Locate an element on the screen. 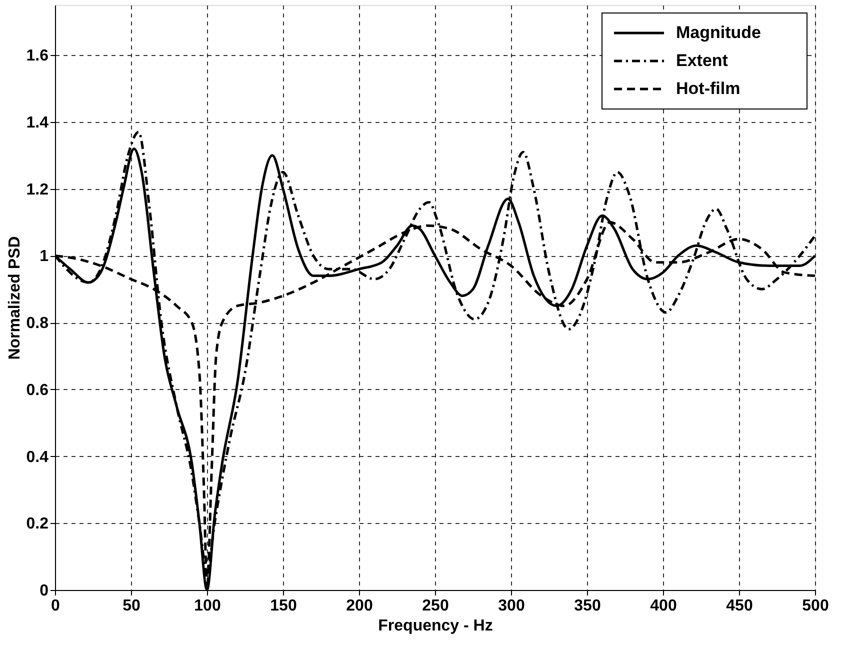 The image size is (857, 664). x-tick-label: 300 is located at coordinates (511, 606).